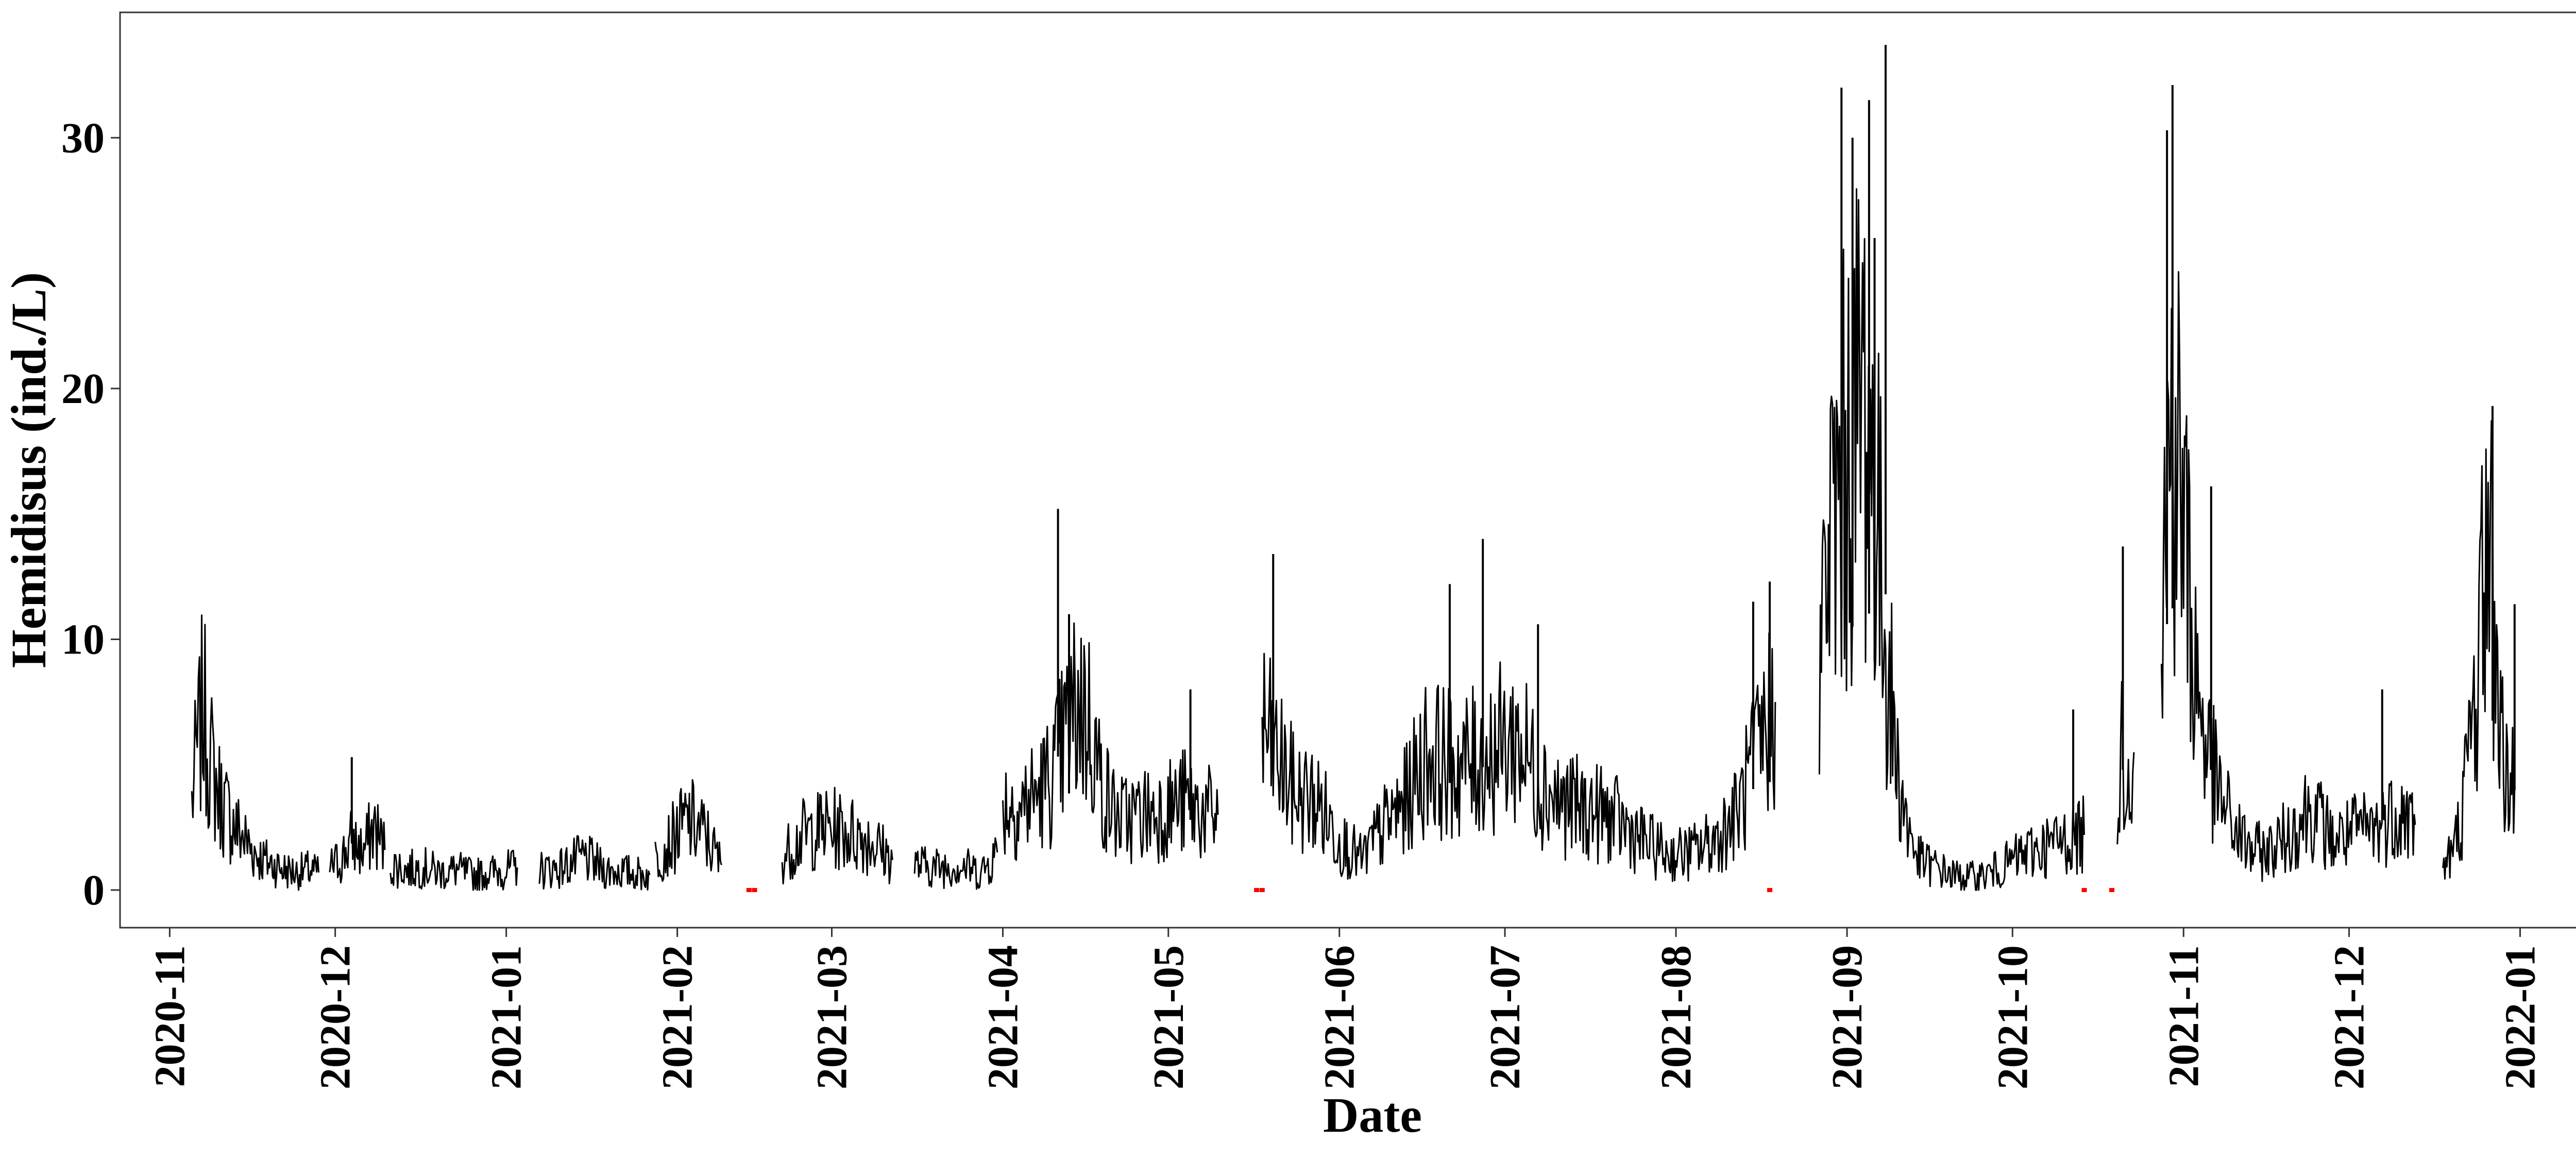 This screenshot has height=1157, width=2576. What do you see at coordinates (1505, 1017) in the screenshot?
I see `x-tick-label: 2021-07` at bounding box center [1505, 1017].